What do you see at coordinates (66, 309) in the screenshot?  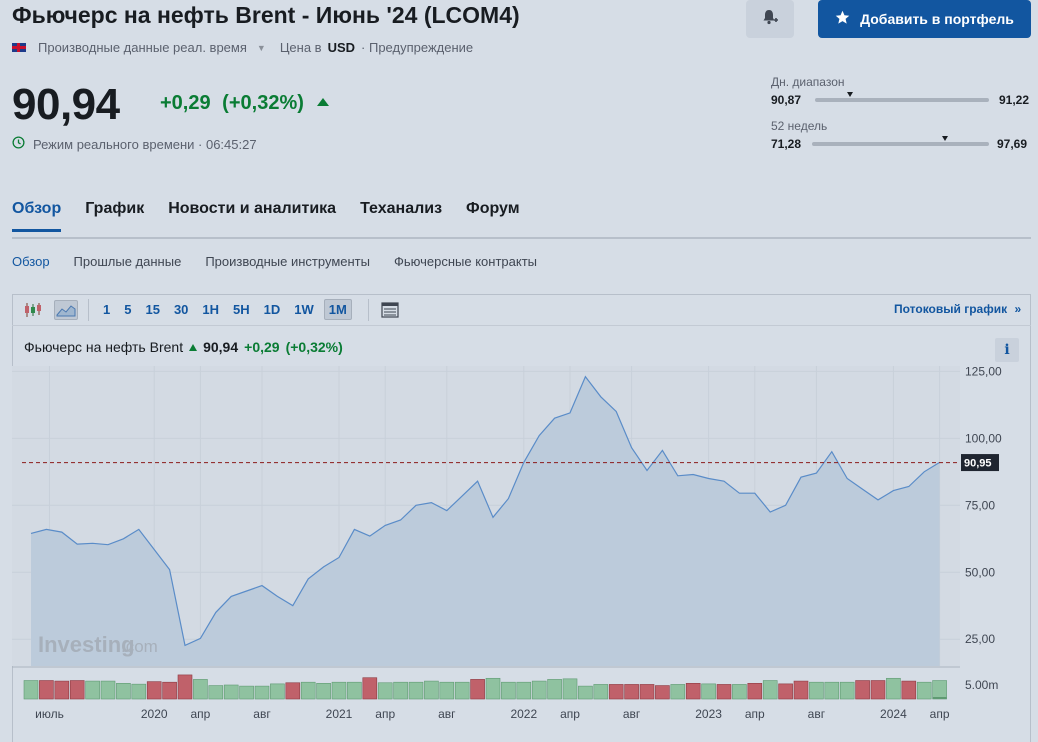 I see `area-chart-icon` at bounding box center [66, 309].